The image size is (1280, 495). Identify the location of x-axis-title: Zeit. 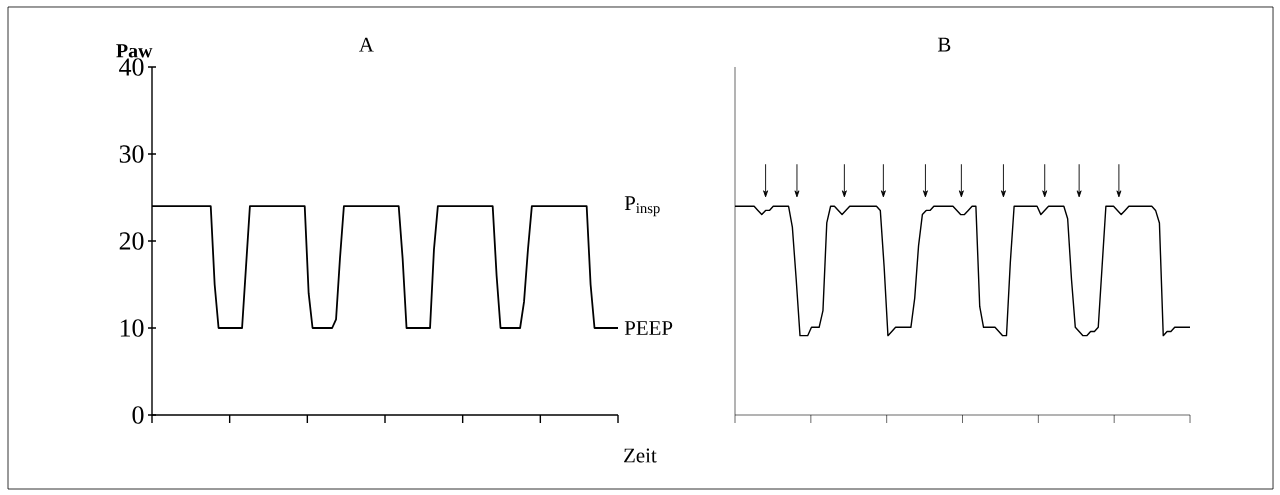
(640, 455).